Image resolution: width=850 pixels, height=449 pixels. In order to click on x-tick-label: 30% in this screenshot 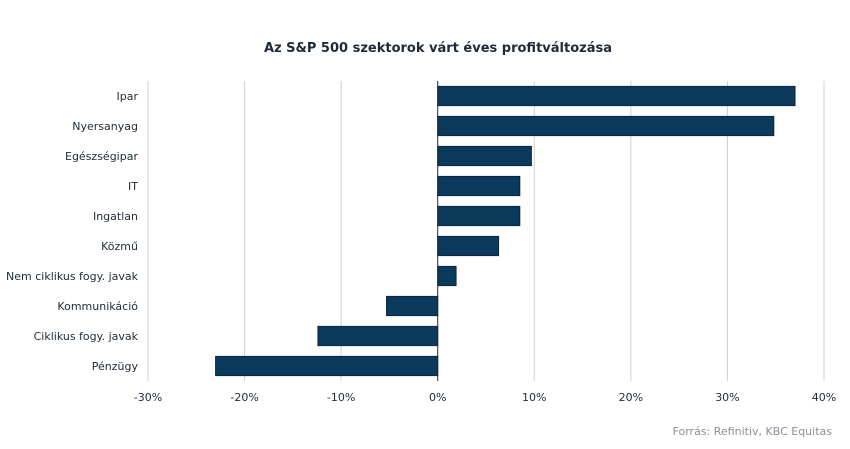, I will do `click(727, 397)`.